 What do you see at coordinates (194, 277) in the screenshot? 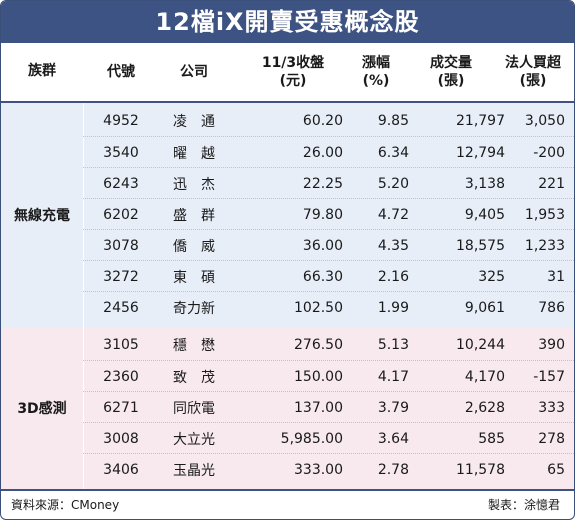
I see `company-name-cell: 東 碩` at bounding box center [194, 277].